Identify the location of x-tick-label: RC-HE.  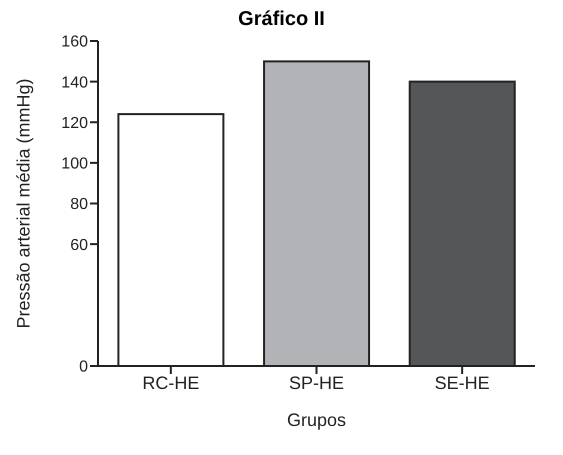
(171, 382).